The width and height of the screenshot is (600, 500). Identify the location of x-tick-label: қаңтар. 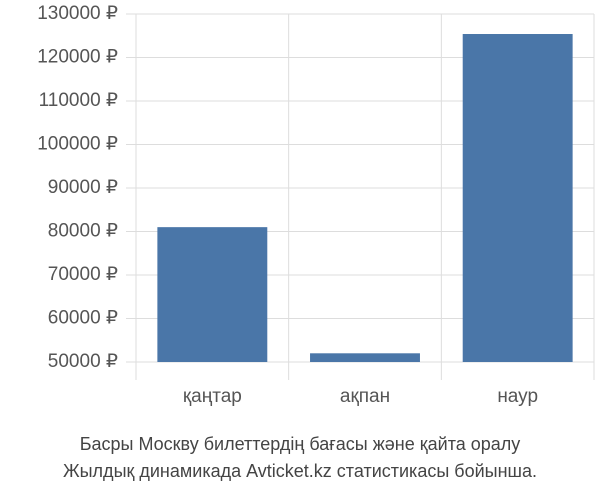
(212, 396).